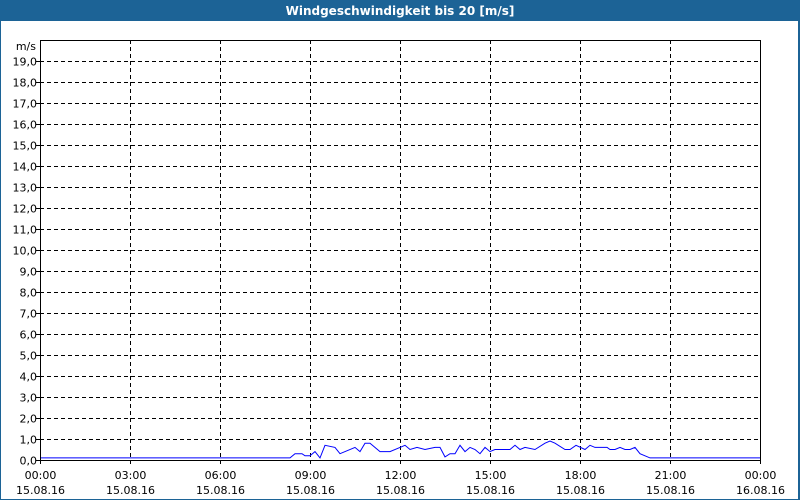  What do you see at coordinates (29, 314) in the screenshot?
I see `y-tick-label: 7,0` at bounding box center [29, 314].